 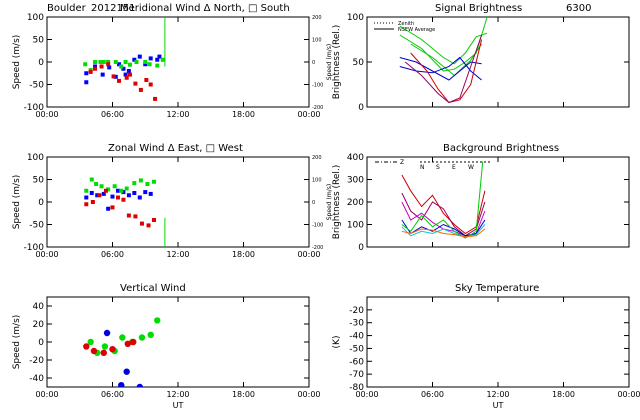 What do you see at coordinates (361, 108) in the screenshot?
I see `signal-ytick-label: 0` at bounding box center [361, 108].